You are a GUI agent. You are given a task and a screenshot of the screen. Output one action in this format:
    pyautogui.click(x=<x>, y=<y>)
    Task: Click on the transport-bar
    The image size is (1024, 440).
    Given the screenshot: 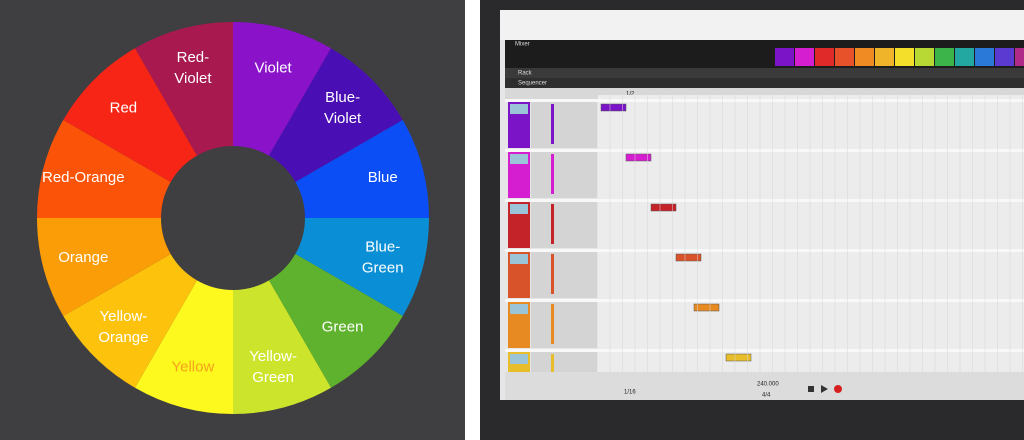 What is the action you would take?
    pyautogui.click(x=764, y=386)
    